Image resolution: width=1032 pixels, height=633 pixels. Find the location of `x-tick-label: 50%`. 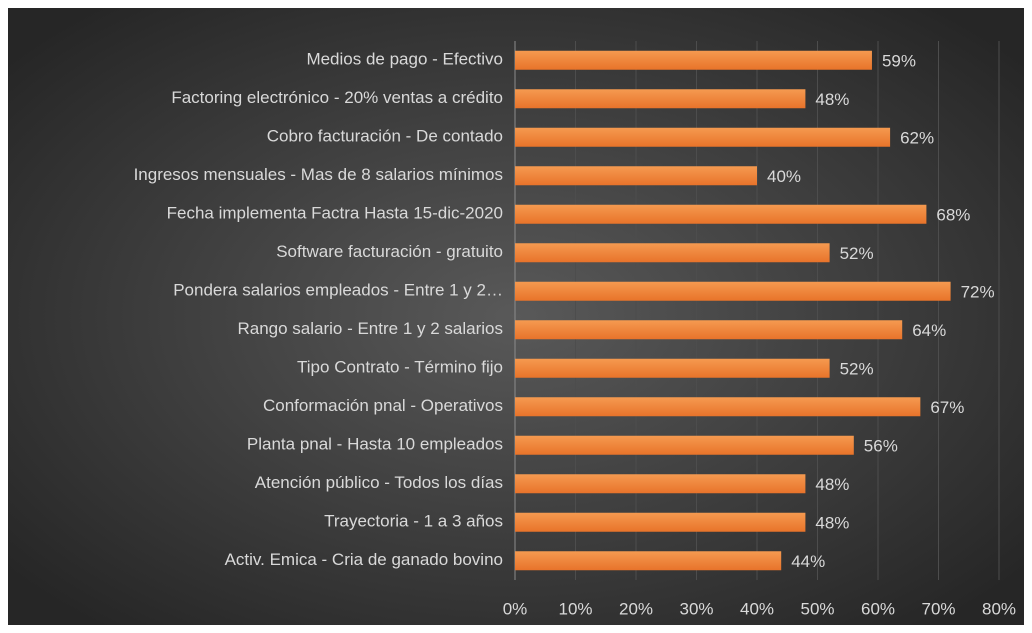

x-tick-label: 50% is located at coordinates (817, 608).